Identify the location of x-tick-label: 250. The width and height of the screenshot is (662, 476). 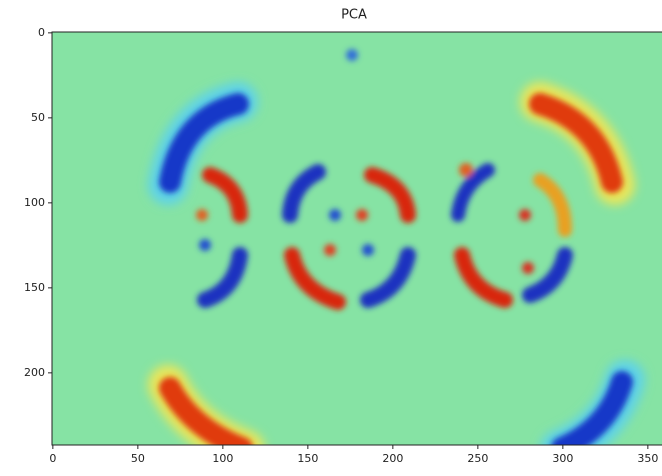
(477, 458).